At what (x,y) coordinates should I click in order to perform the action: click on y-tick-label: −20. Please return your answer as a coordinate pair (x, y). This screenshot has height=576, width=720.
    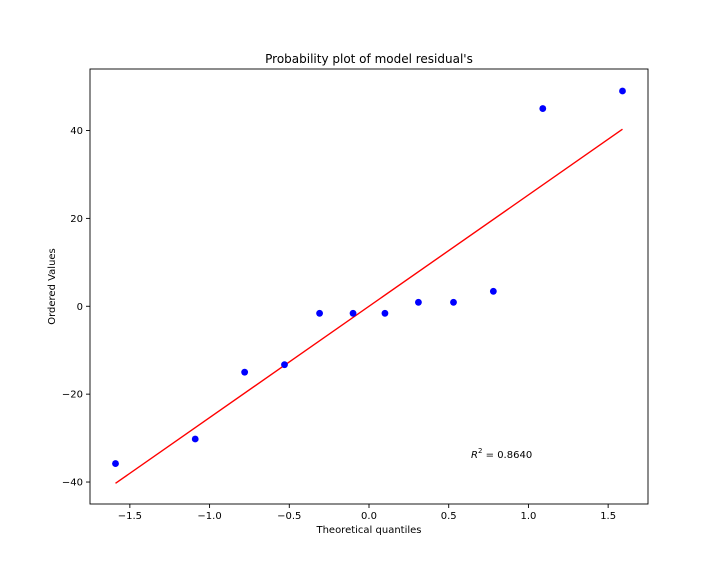
    Looking at the image, I should click on (72, 395).